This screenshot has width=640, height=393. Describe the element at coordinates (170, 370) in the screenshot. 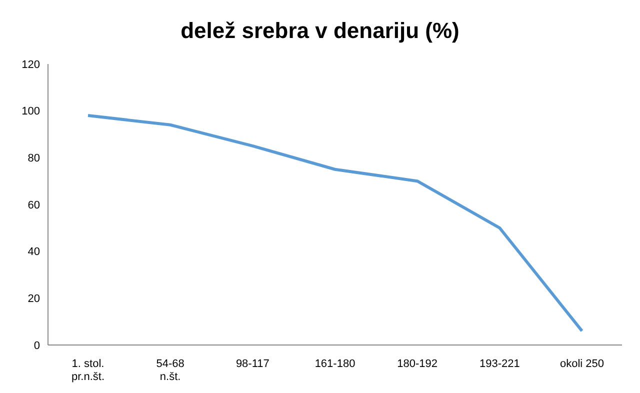

I see `x-tick-label: 54-68 n.št.` at that location.